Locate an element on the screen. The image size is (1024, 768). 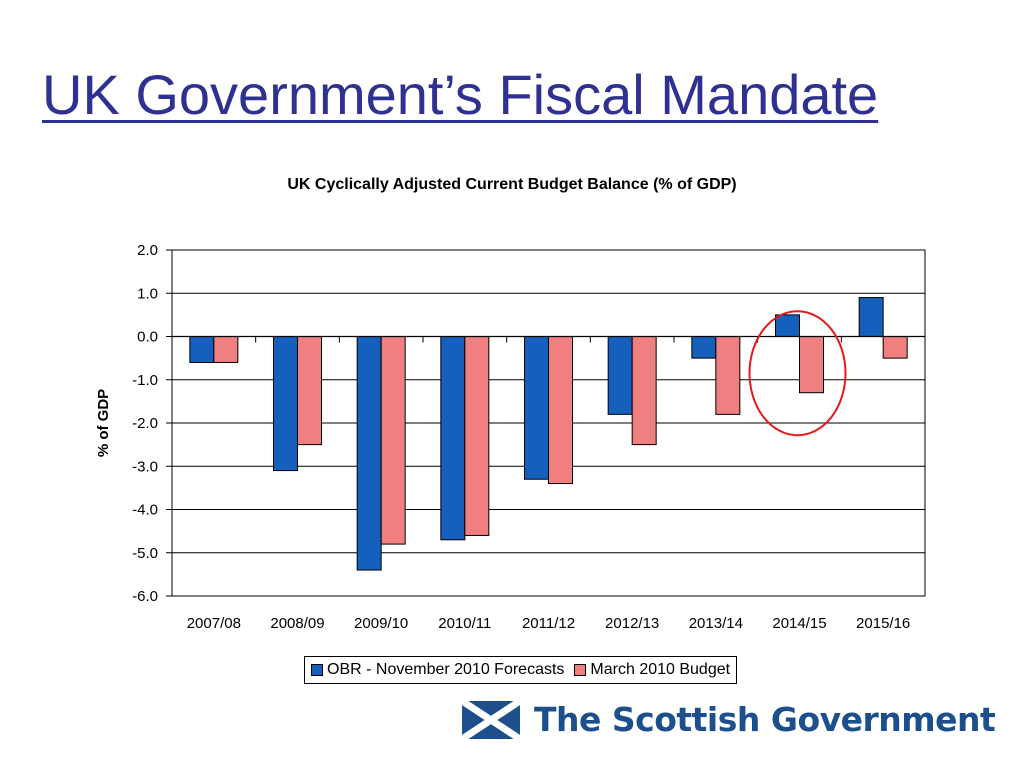
brand-name: The Scottish Government is located at coordinates (765, 719).